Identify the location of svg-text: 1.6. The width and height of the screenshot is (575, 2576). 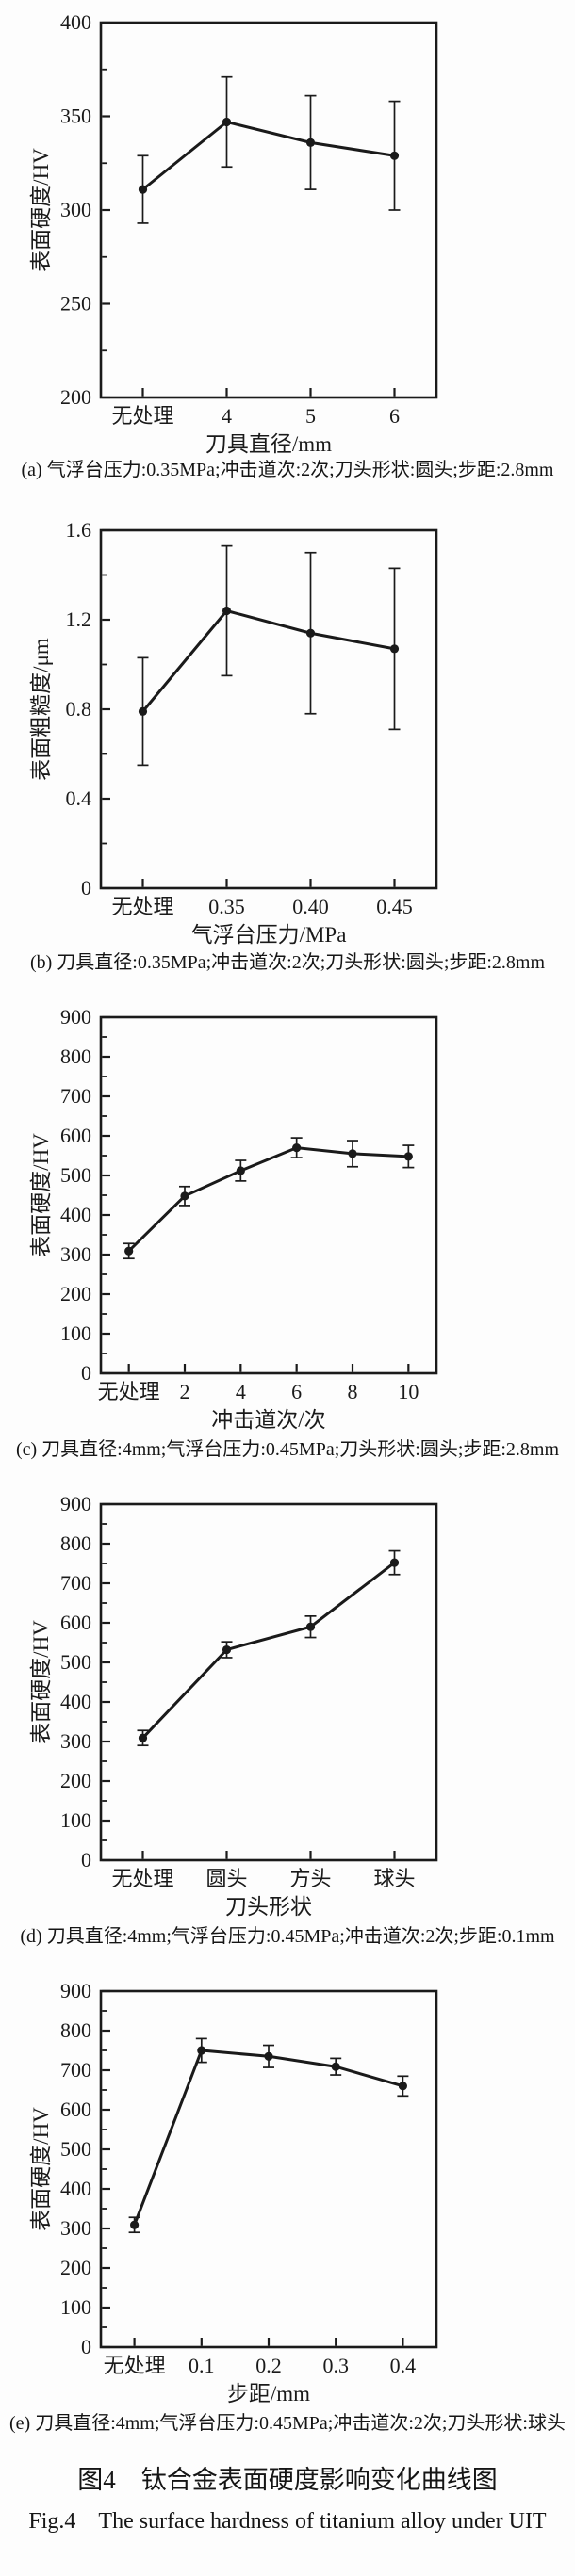
(79, 530).